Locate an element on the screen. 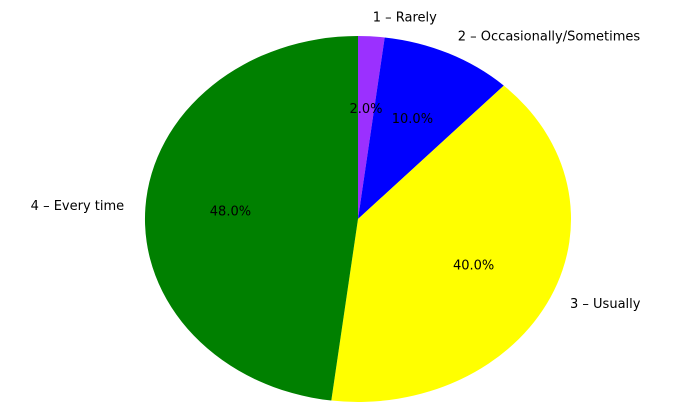  slice-percent-label: 2.0% is located at coordinates (366, 109).